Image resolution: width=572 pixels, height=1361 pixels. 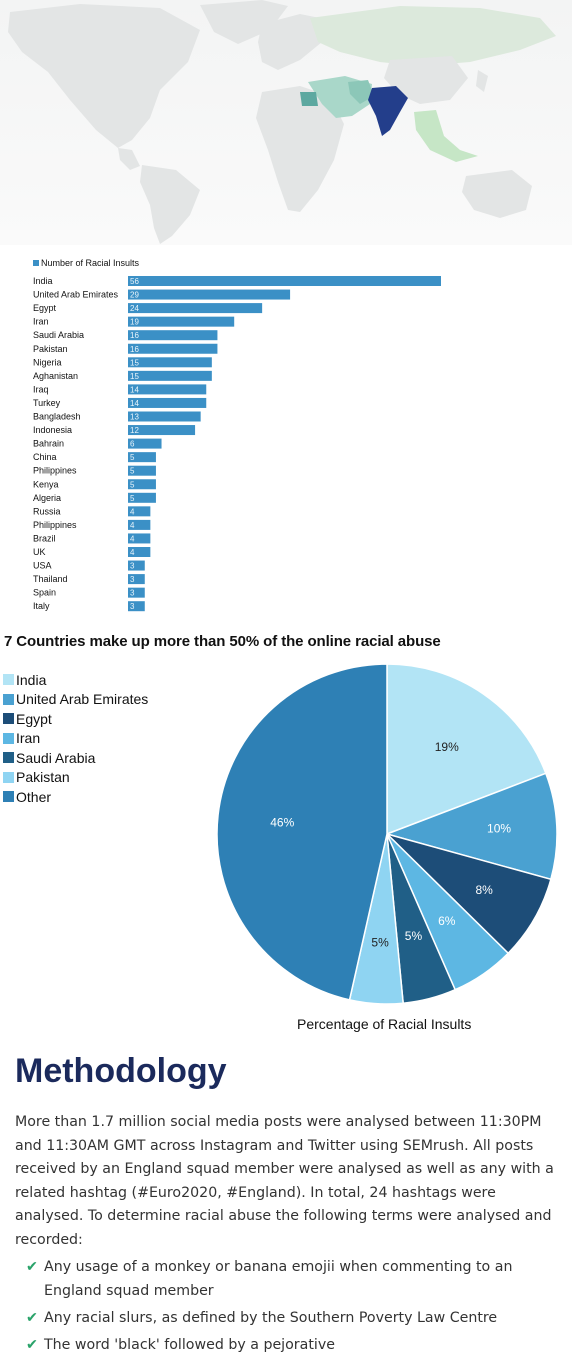 I want to click on map-land-greenland, so click(x=244, y=22).